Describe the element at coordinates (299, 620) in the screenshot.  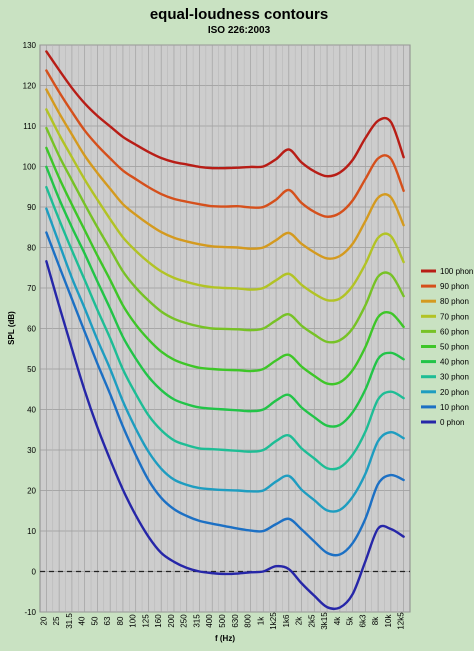
I see `x-tick-label: 2k` at that location.